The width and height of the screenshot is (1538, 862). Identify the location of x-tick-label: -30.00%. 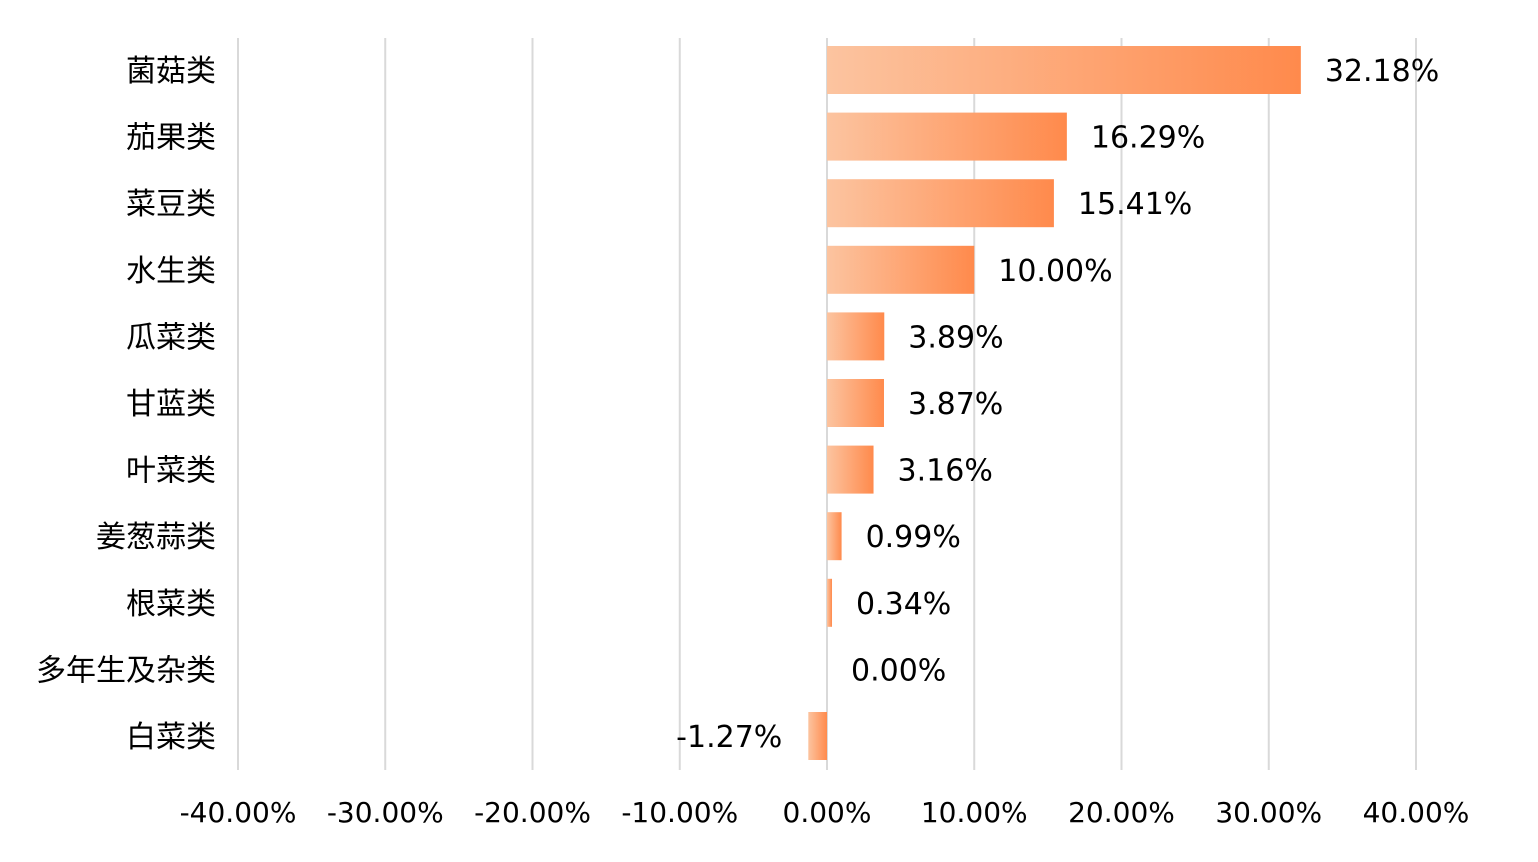
(385, 812).